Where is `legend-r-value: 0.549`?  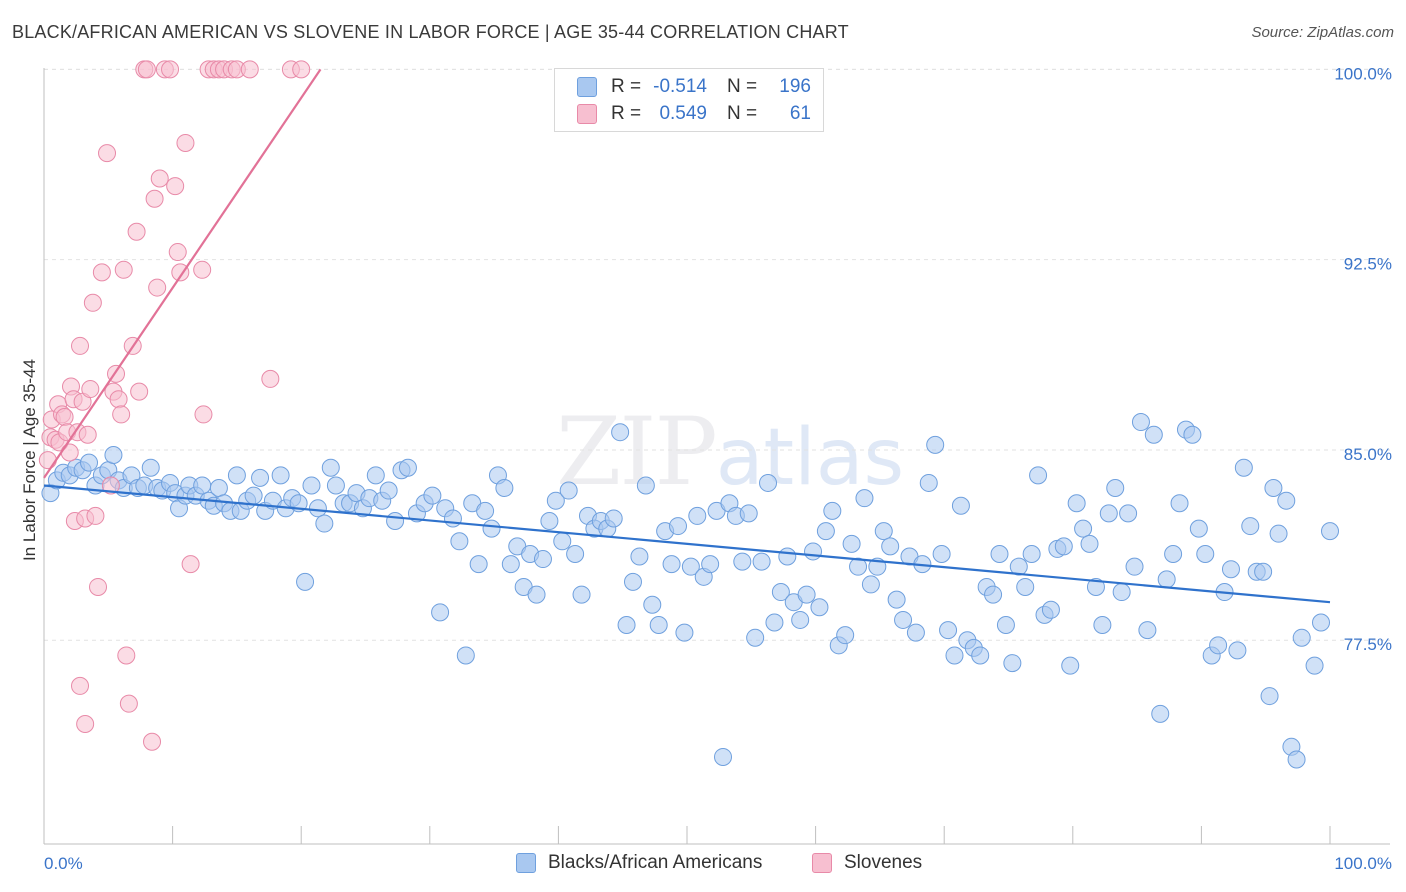 legend-r-value: 0.549 is located at coordinates (683, 113).